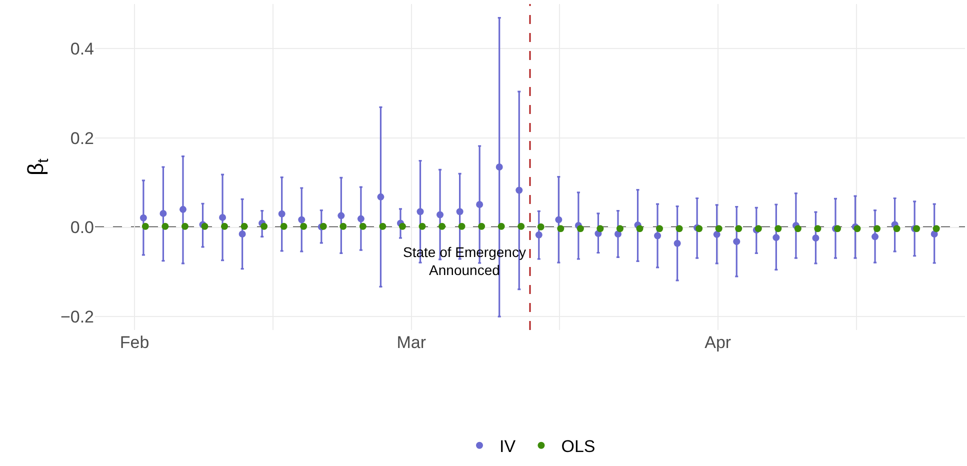 The image size is (967, 466). Describe the element at coordinates (77, 317) in the screenshot. I see `y-tick-label: −0.2` at that location.